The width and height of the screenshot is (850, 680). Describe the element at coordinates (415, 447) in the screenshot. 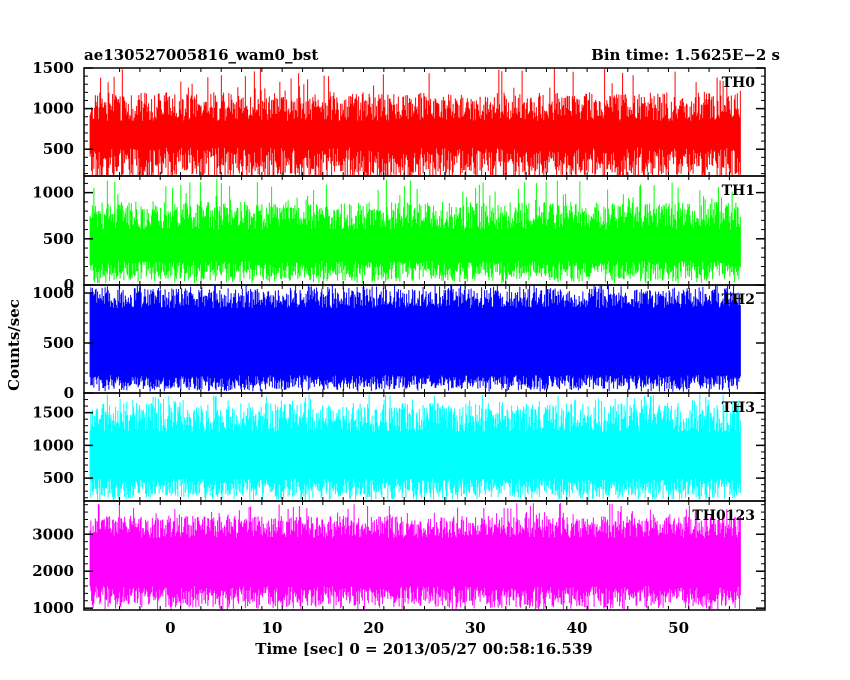

I see `series-th3` at that location.